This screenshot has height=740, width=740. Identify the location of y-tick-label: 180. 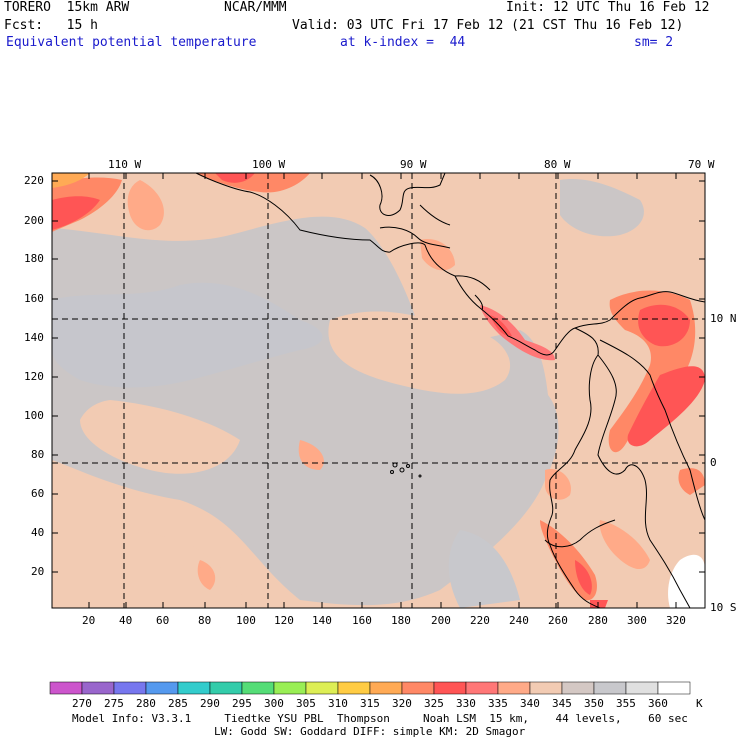
(34, 258).